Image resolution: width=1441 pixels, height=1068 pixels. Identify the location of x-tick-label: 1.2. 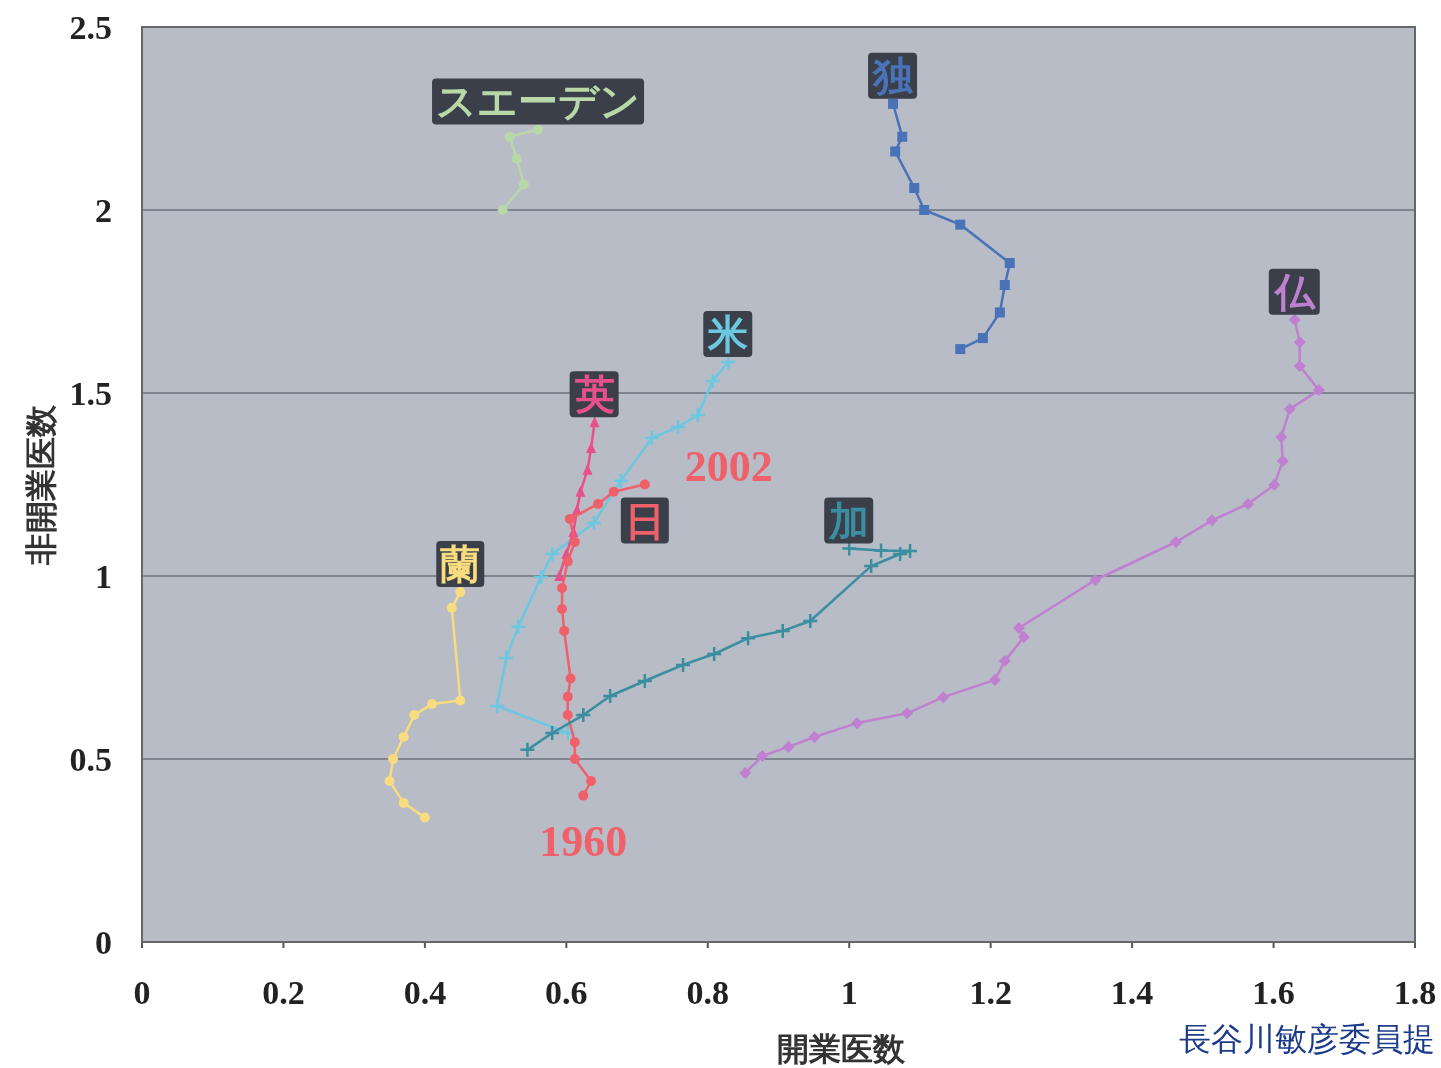
(990, 992).